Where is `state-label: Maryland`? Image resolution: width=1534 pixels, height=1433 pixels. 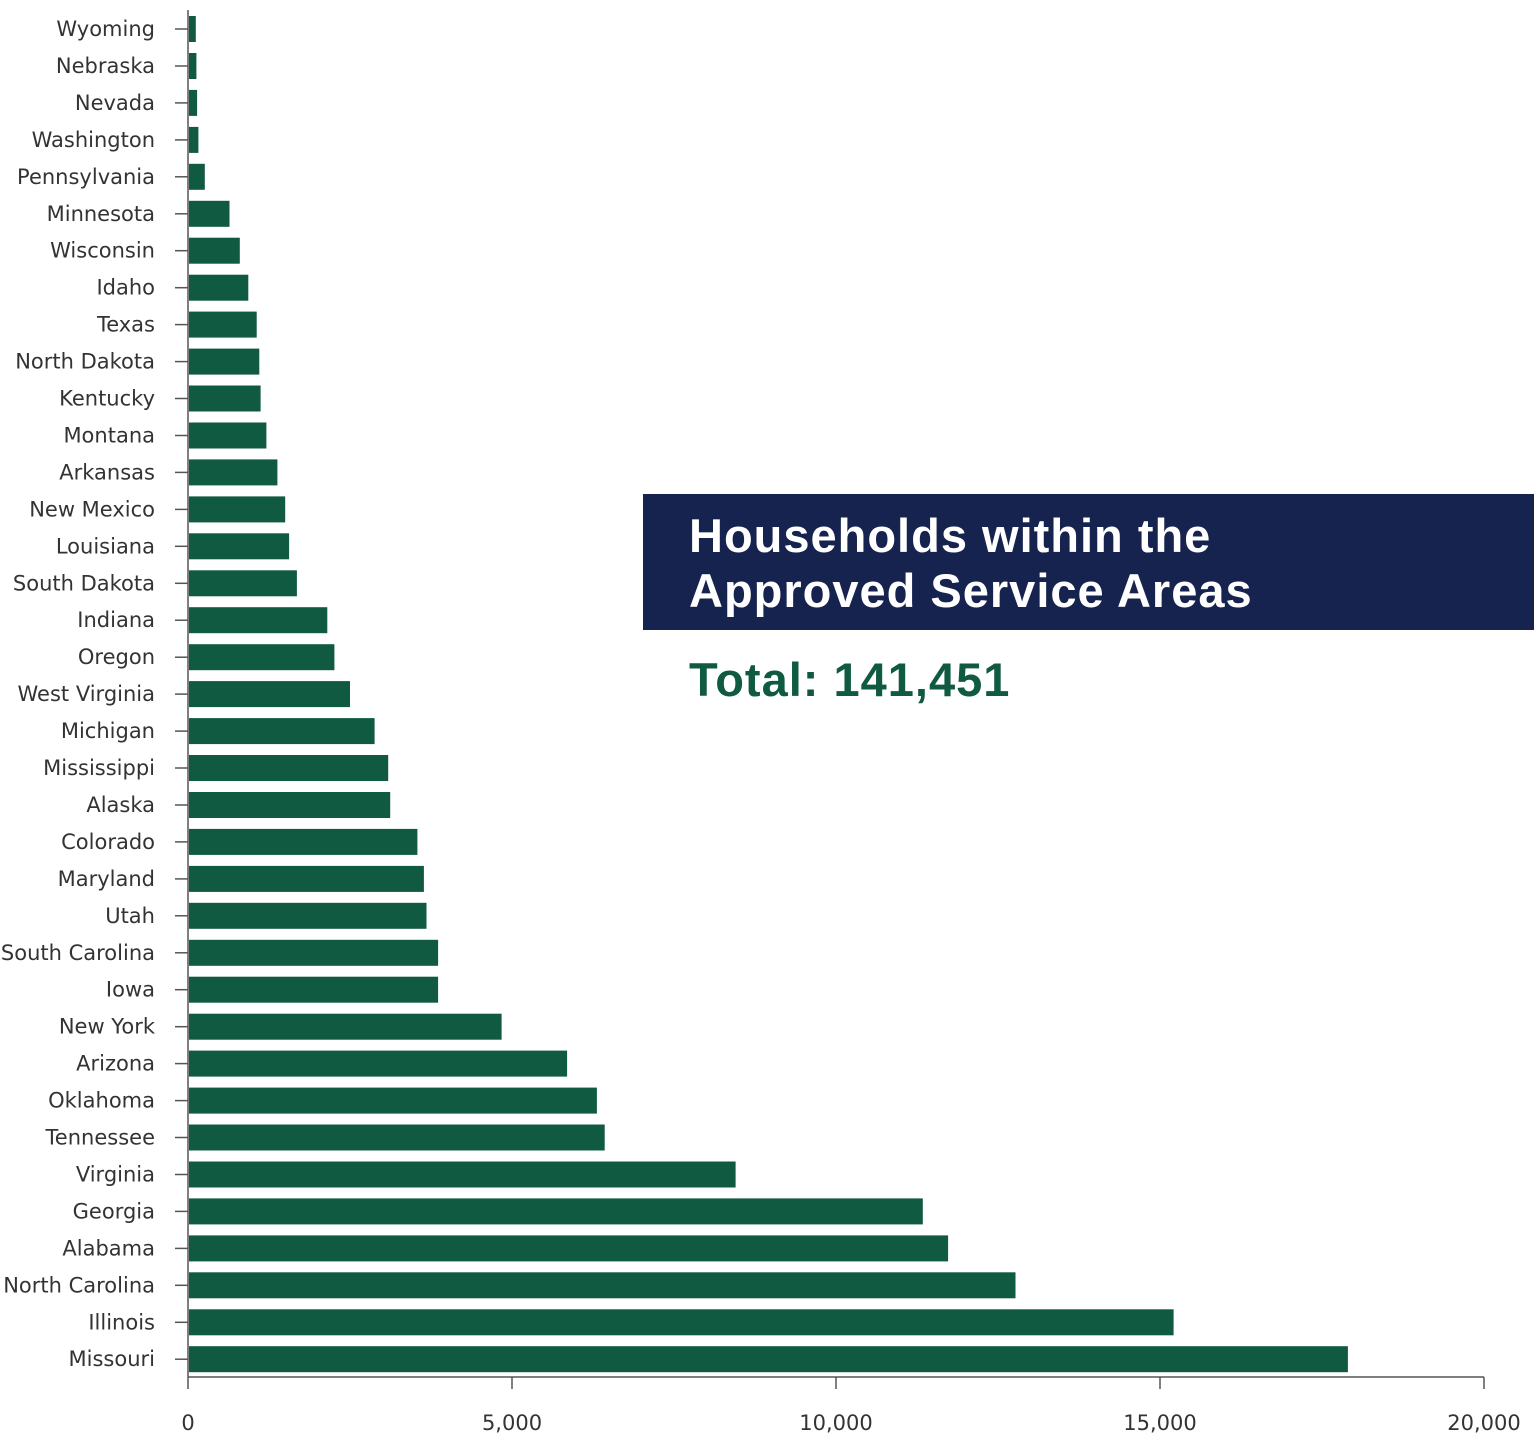
state-label: Maryland is located at coordinates (106, 879).